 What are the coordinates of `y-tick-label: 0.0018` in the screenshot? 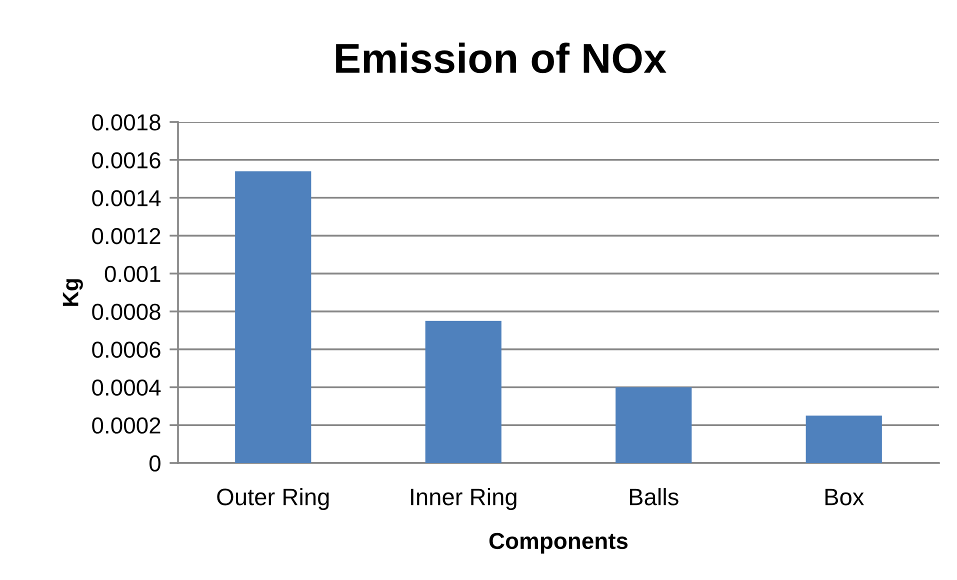 It's located at (126, 122).